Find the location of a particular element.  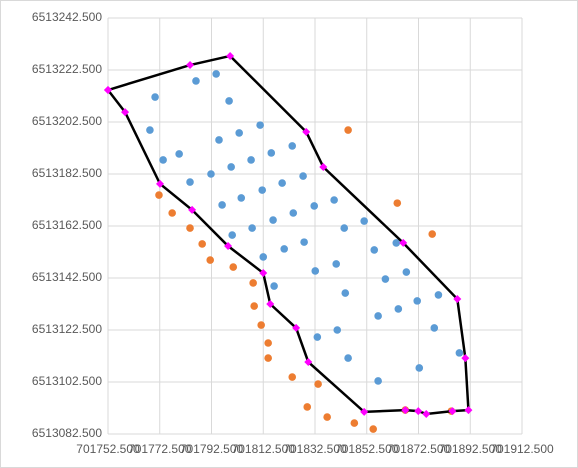

y-tick-label: 6513242.500 is located at coordinates (67, 17).